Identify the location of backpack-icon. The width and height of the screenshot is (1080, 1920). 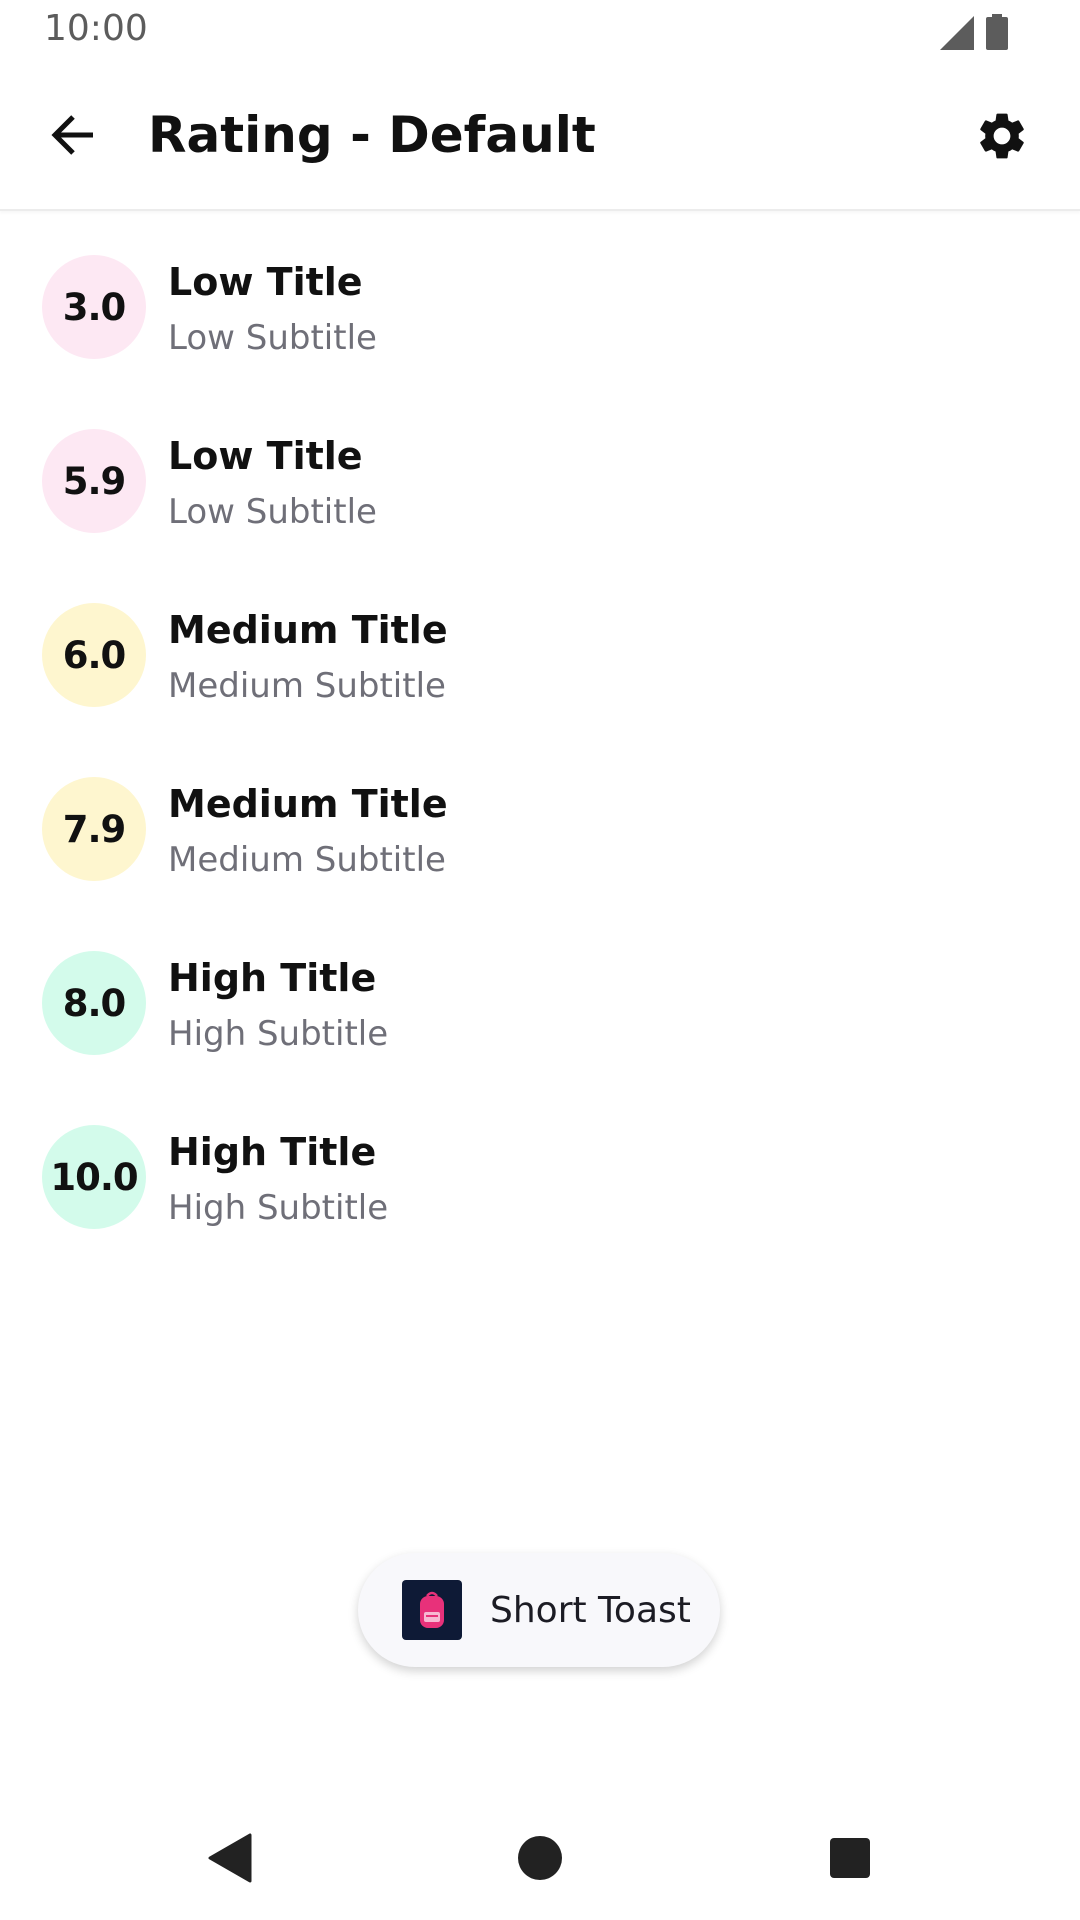
(432, 1610).